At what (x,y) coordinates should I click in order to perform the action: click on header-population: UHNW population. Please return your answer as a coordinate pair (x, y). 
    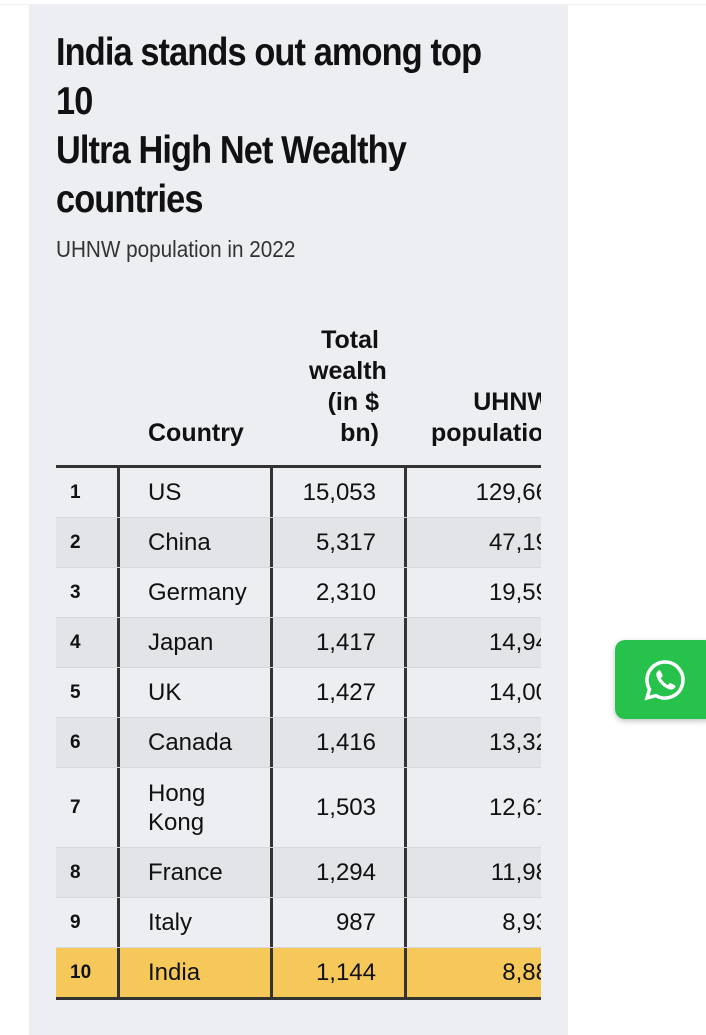
    Looking at the image, I should click on (486, 417).